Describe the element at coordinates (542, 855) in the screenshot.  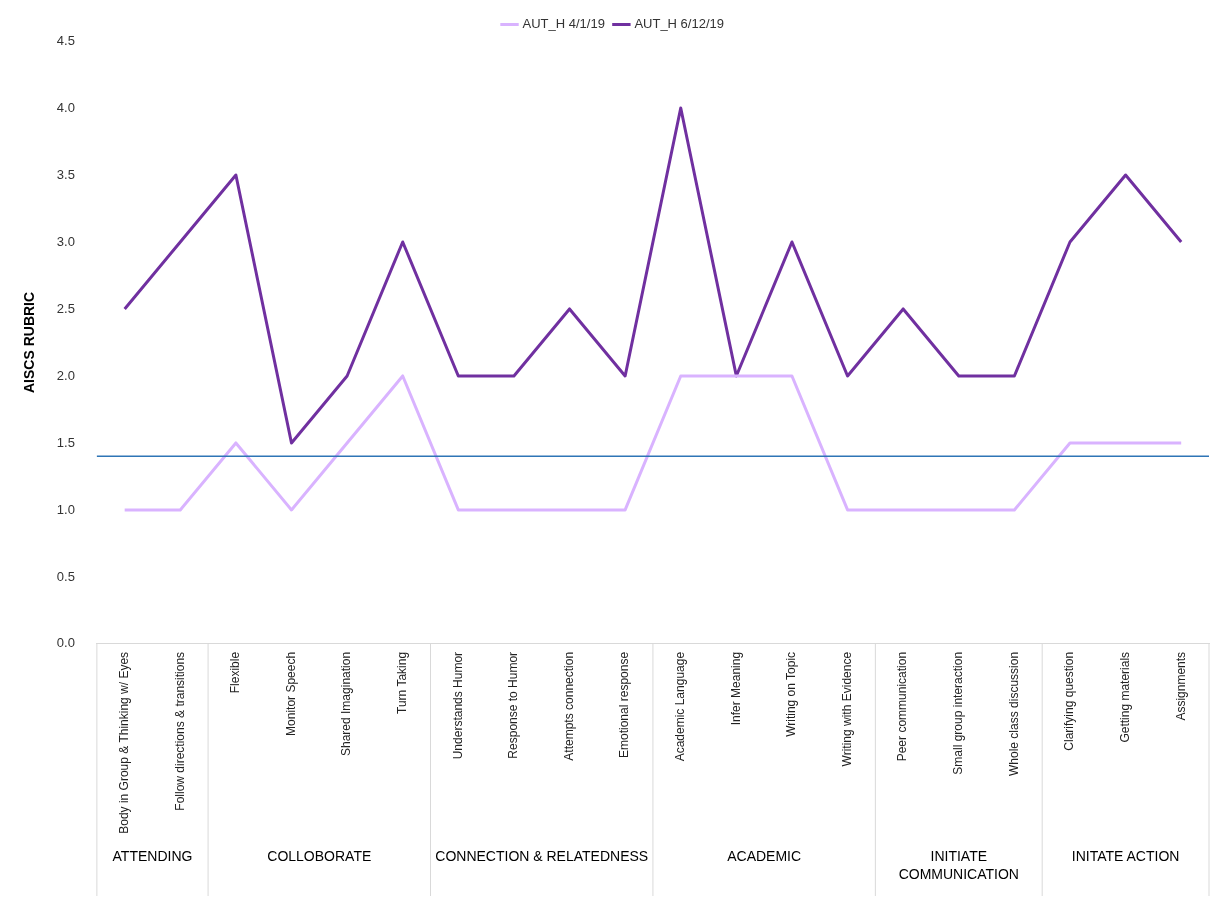
I see `text: CONNECTION & RELATEDNESS` at that location.